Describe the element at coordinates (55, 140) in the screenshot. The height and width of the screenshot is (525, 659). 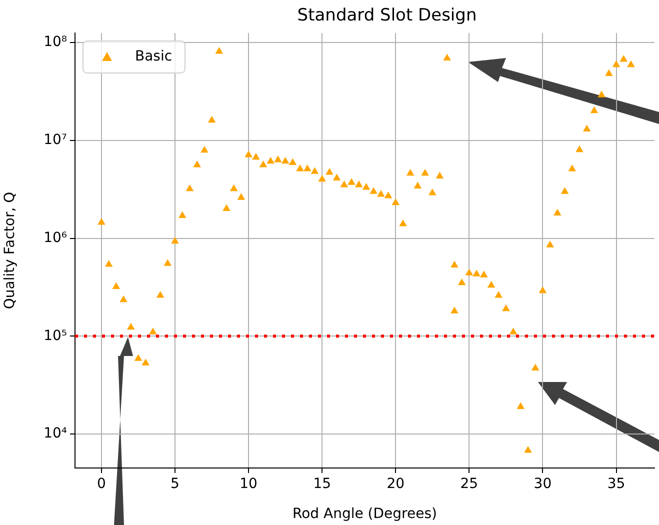
I see `y-tick-label: 10⁷` at that location.